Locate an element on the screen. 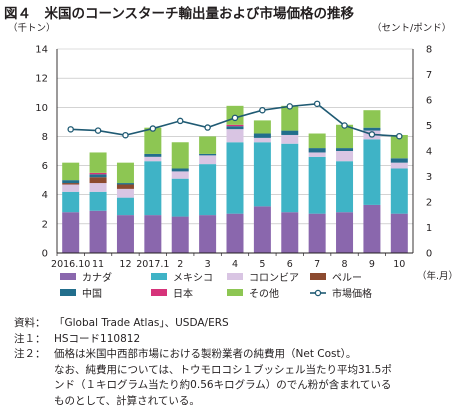  right-tick-label: 5 is located at coordinates (429, 126).